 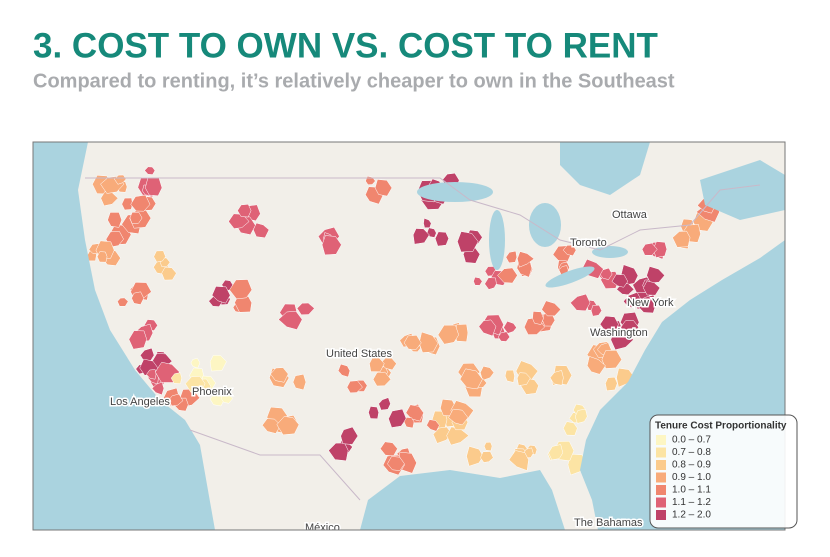 What do you see at coordinates (691, 515) in the screenshot?
I see `legend-label: 1.2 – 2.0` at bounding box center [691, 515].